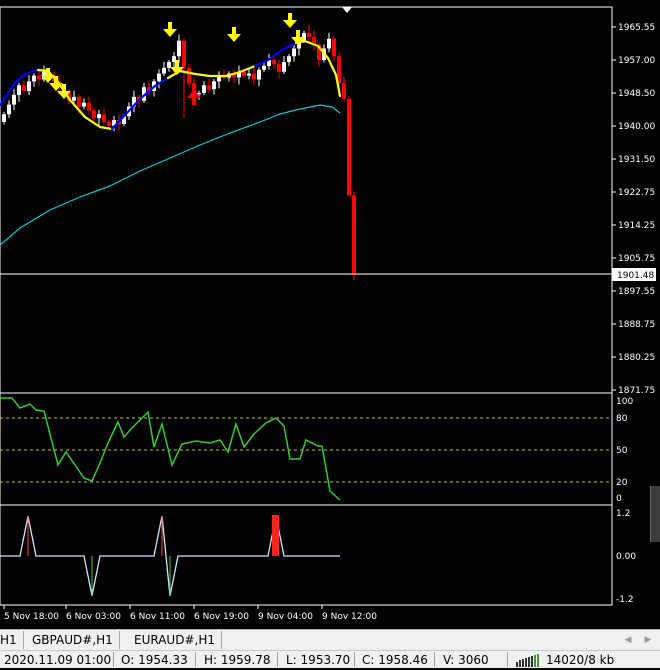 The height and width of the screenshot is (670, 660). I want to click on slow-ma-line, so click(170, 175).